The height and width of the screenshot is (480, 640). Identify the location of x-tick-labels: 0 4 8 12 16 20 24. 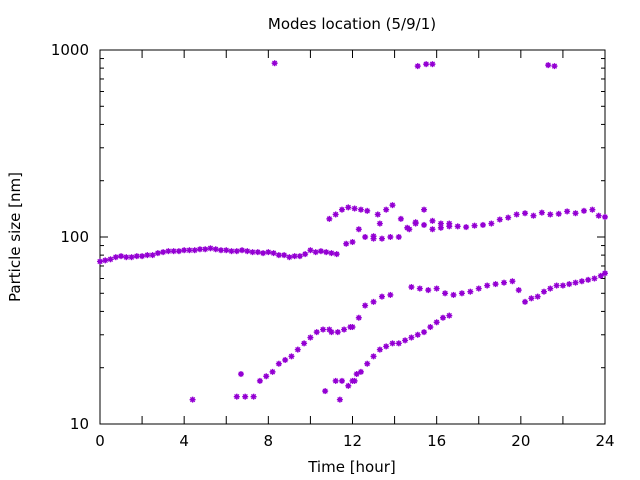
(354, 441).